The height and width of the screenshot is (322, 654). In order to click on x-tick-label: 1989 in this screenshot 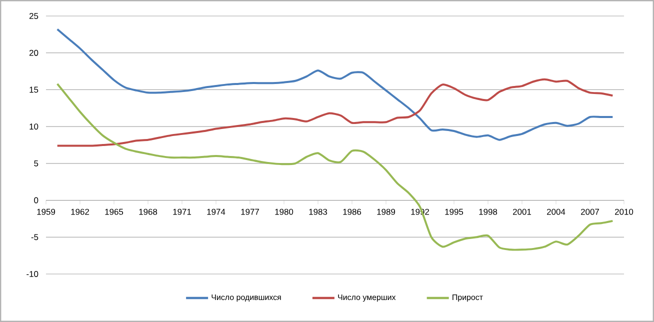, I will do `click(386, 211)`.